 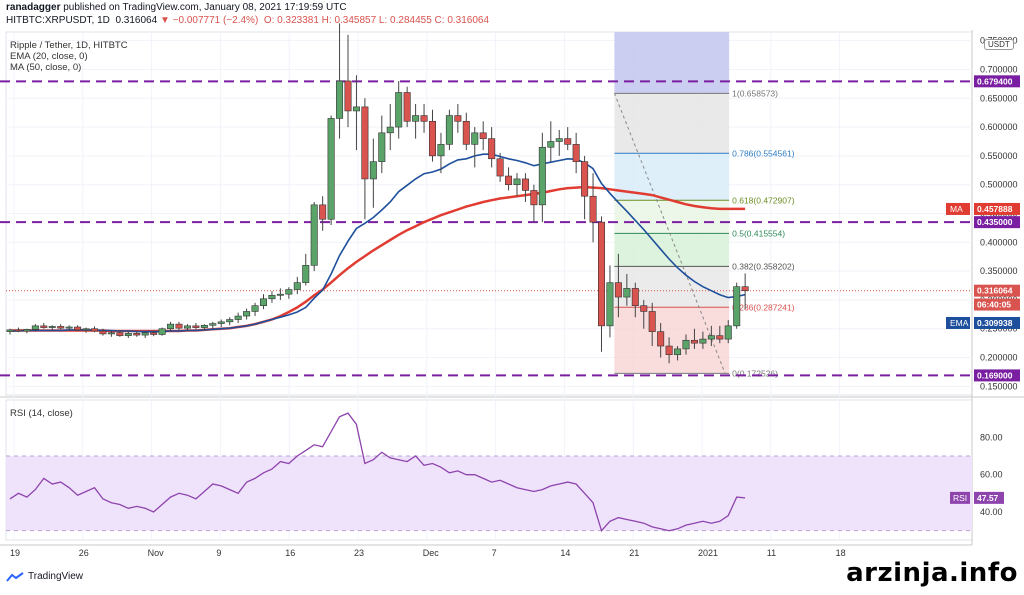 I want to click on time-tick-label: 19, so click(x=15, y=553).